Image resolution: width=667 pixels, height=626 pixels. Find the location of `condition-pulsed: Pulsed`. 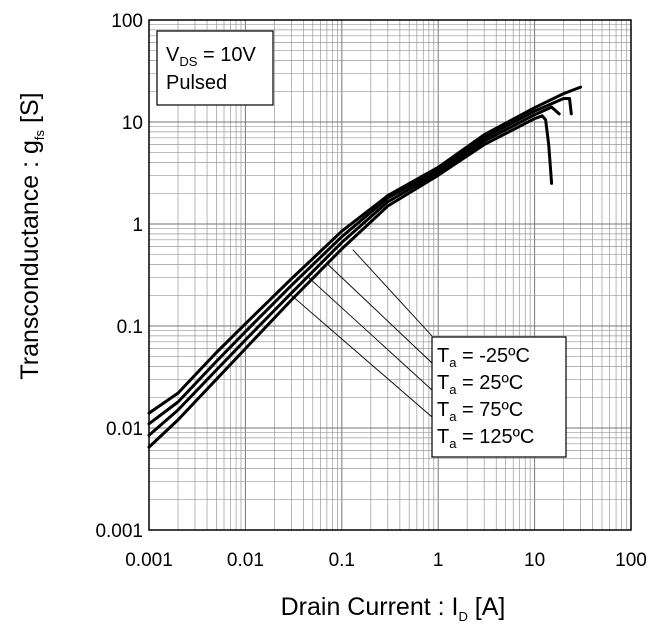

condition-pulsed: Pulsed is located at coordinates (196, 83).